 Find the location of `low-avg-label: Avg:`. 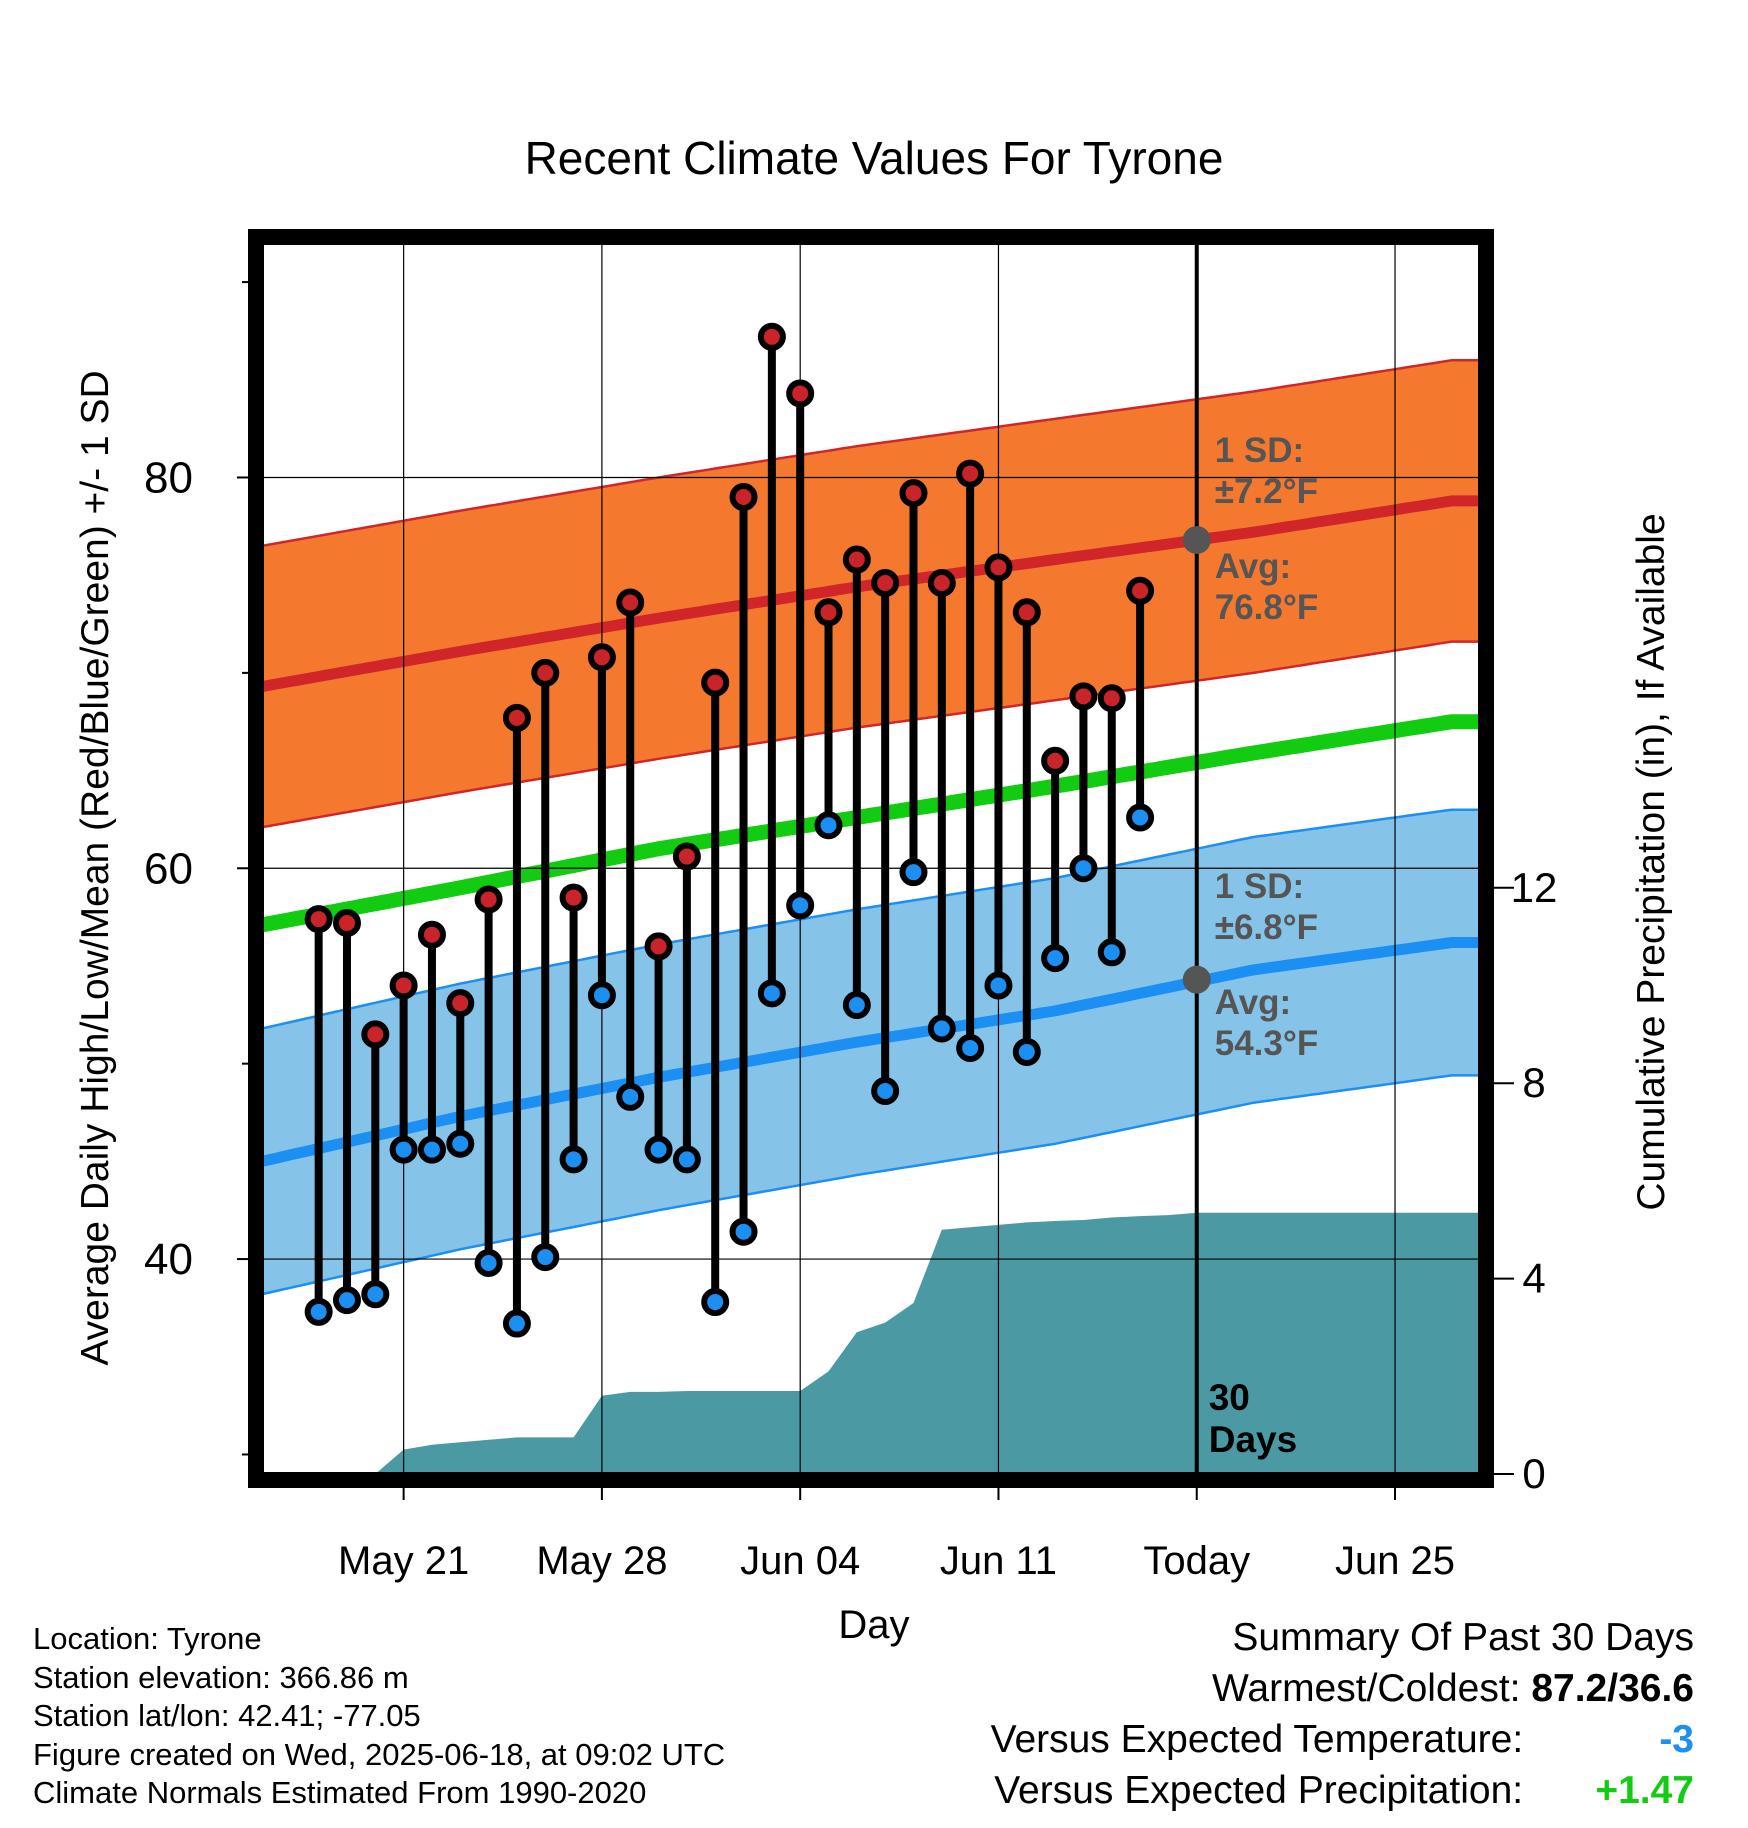

low-avg-label: Avg: is located at coordinates (1253, 1002).